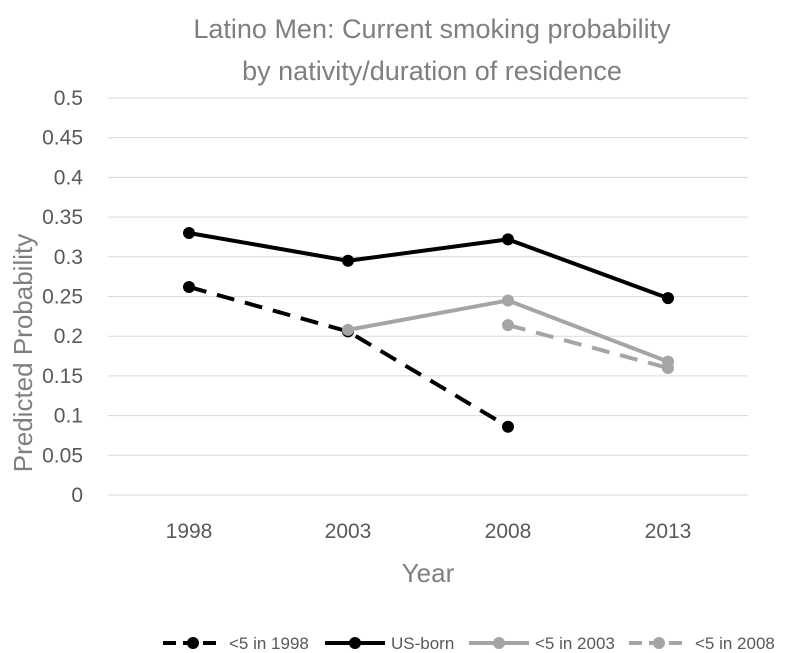 The image size is (786, 653). Describe the element at coordinates (432, 71) in the screenshot. I see `chart-title-line-2: by nativity/duration of residence` at that location.